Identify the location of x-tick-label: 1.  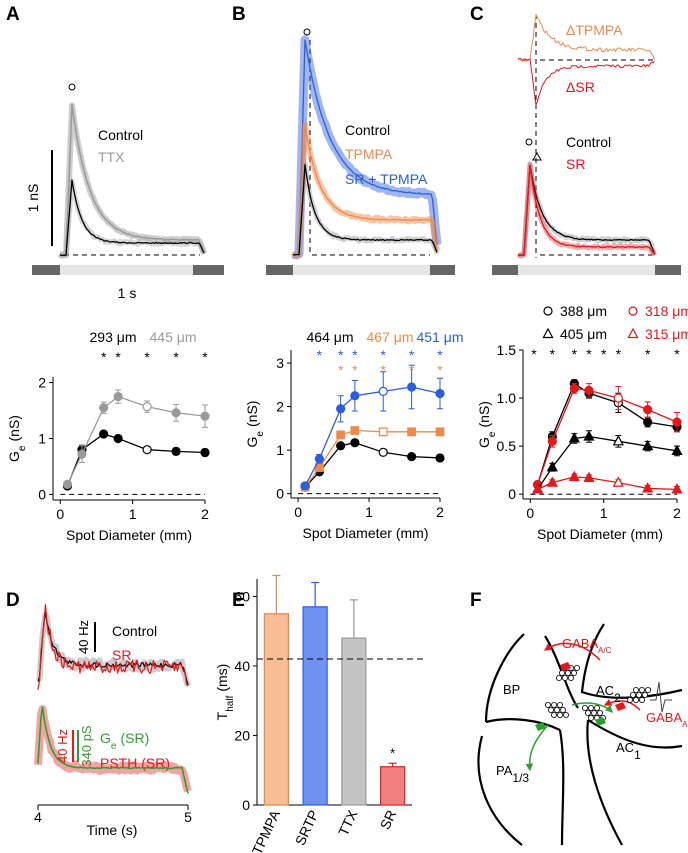
(604, 513).